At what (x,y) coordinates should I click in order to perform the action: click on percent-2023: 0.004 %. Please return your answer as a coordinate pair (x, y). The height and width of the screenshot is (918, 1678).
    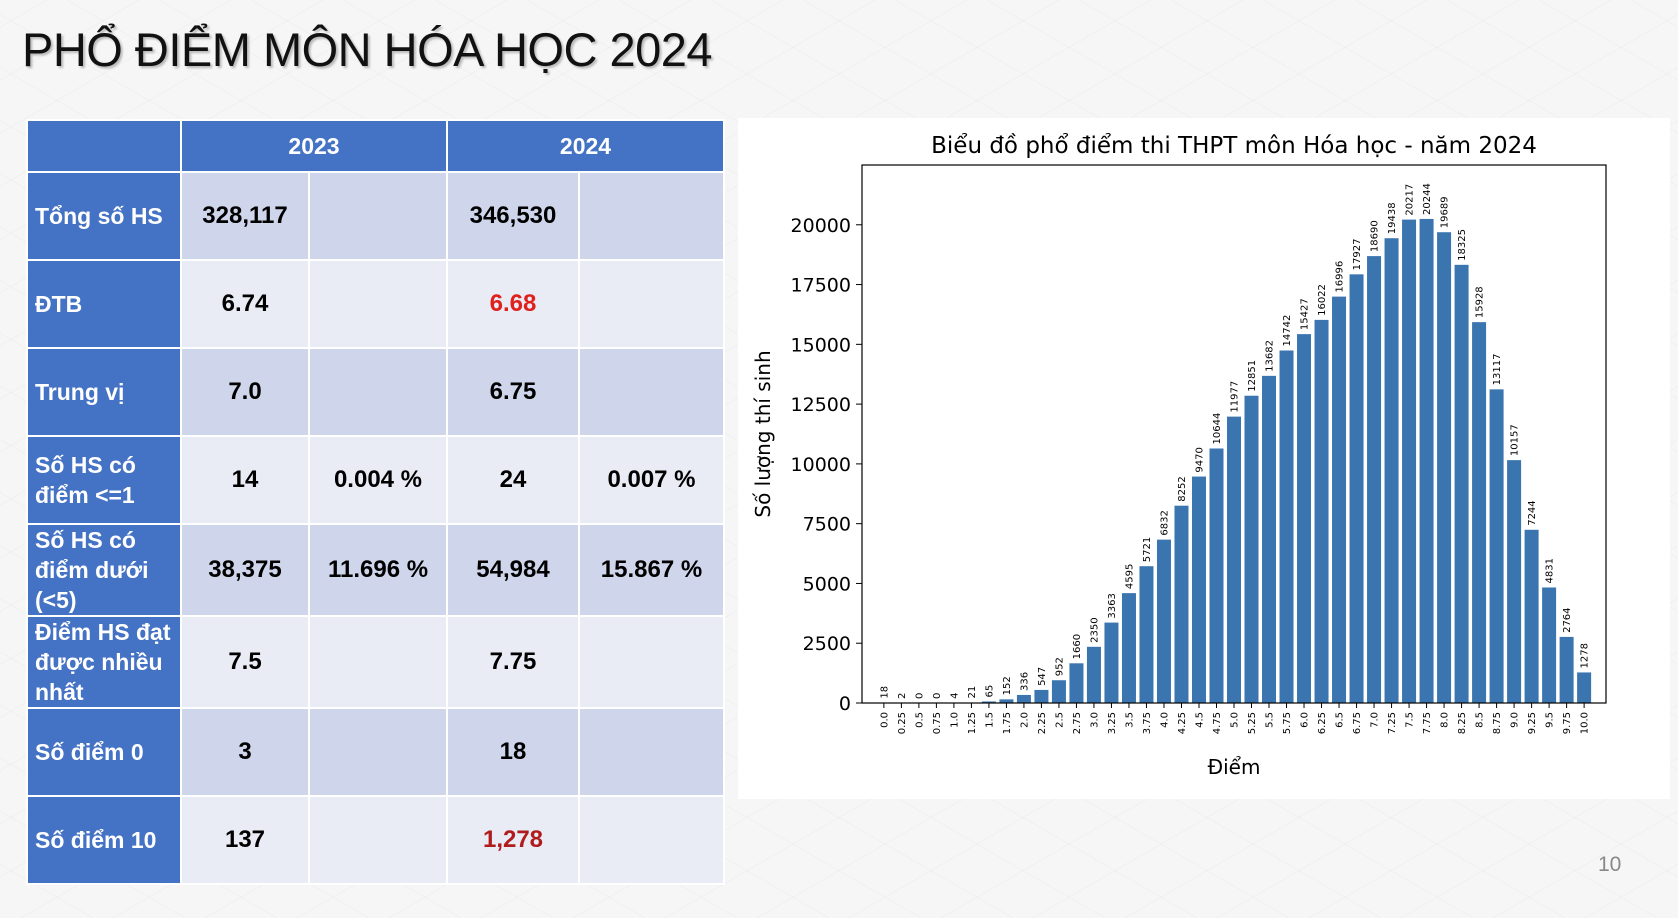
    Looking at the image, I should click on (378, 480).